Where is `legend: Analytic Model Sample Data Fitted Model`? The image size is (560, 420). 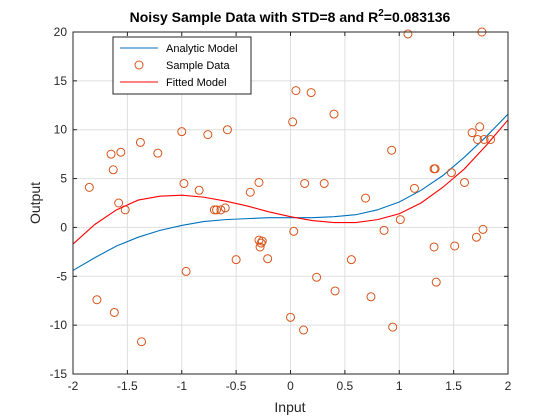 legend: Analytic Model Sample Data Fitted Model is located at coordinates (182, 65).